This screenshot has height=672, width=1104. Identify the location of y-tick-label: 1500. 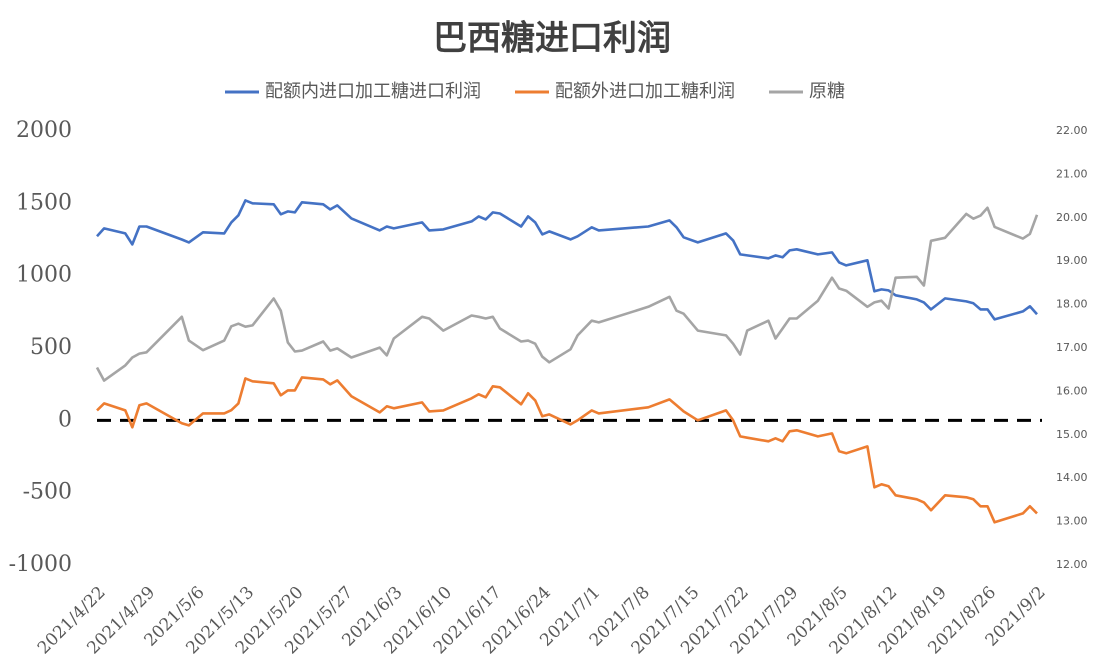
(44, 202).